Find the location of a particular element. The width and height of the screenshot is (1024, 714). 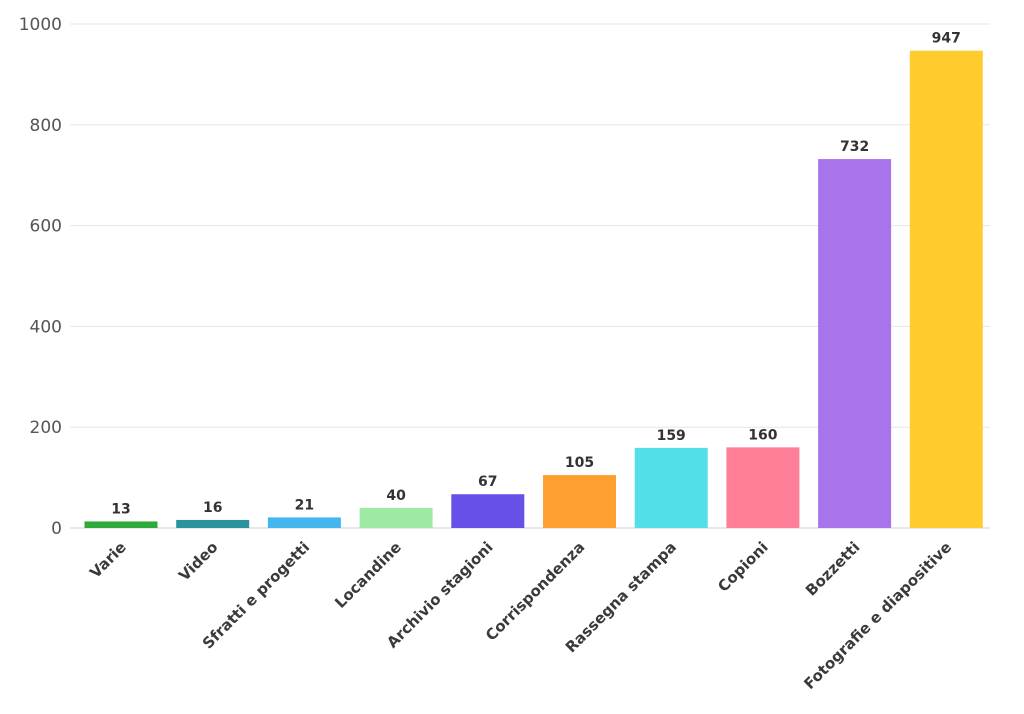

data-label: 67 is located at coordinates (487, 482).